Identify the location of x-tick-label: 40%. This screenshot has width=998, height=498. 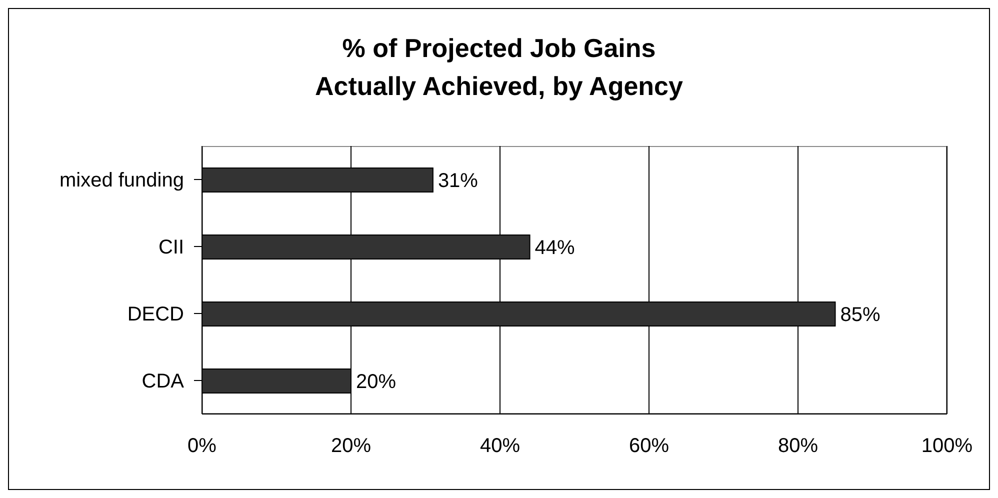
(500, 446).